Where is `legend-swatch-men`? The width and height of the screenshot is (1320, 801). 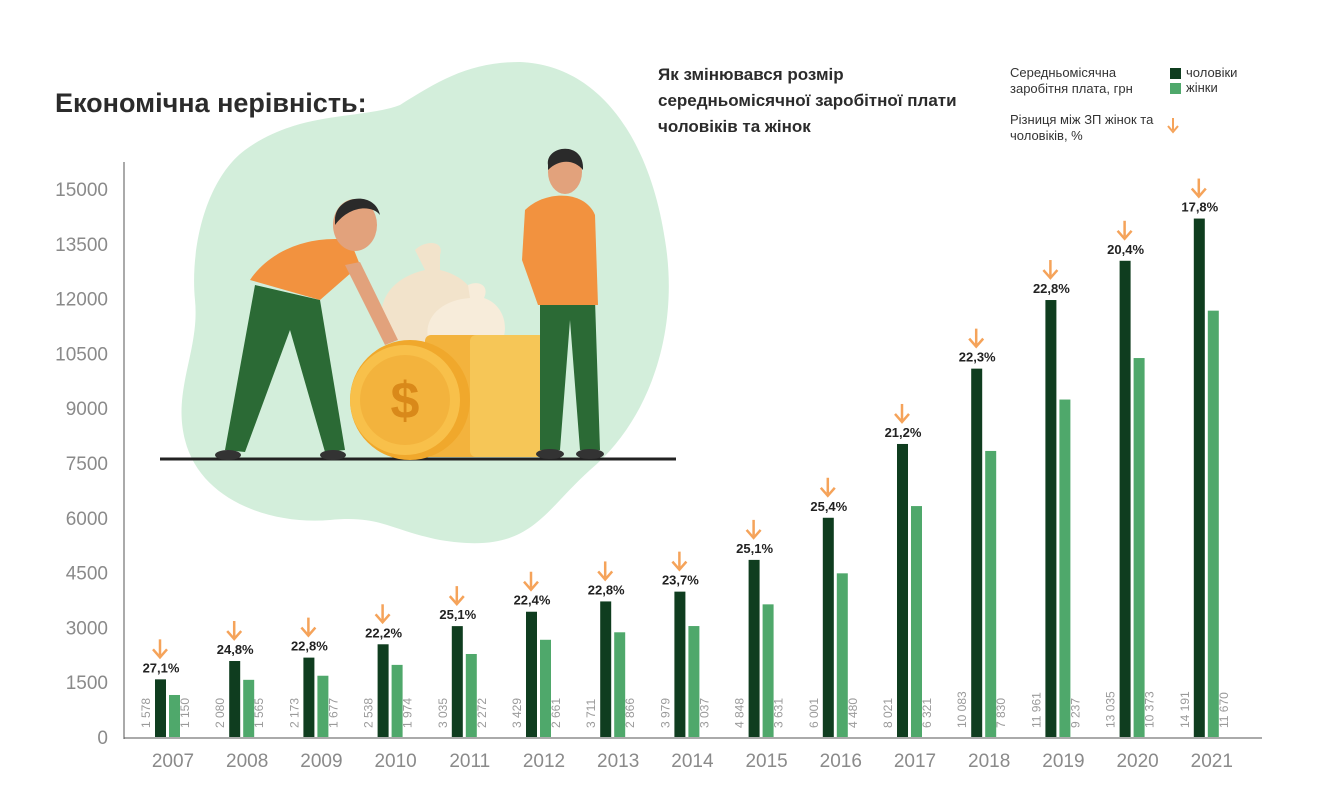
legend-swatch-men is located at coordinates (1175, 73).